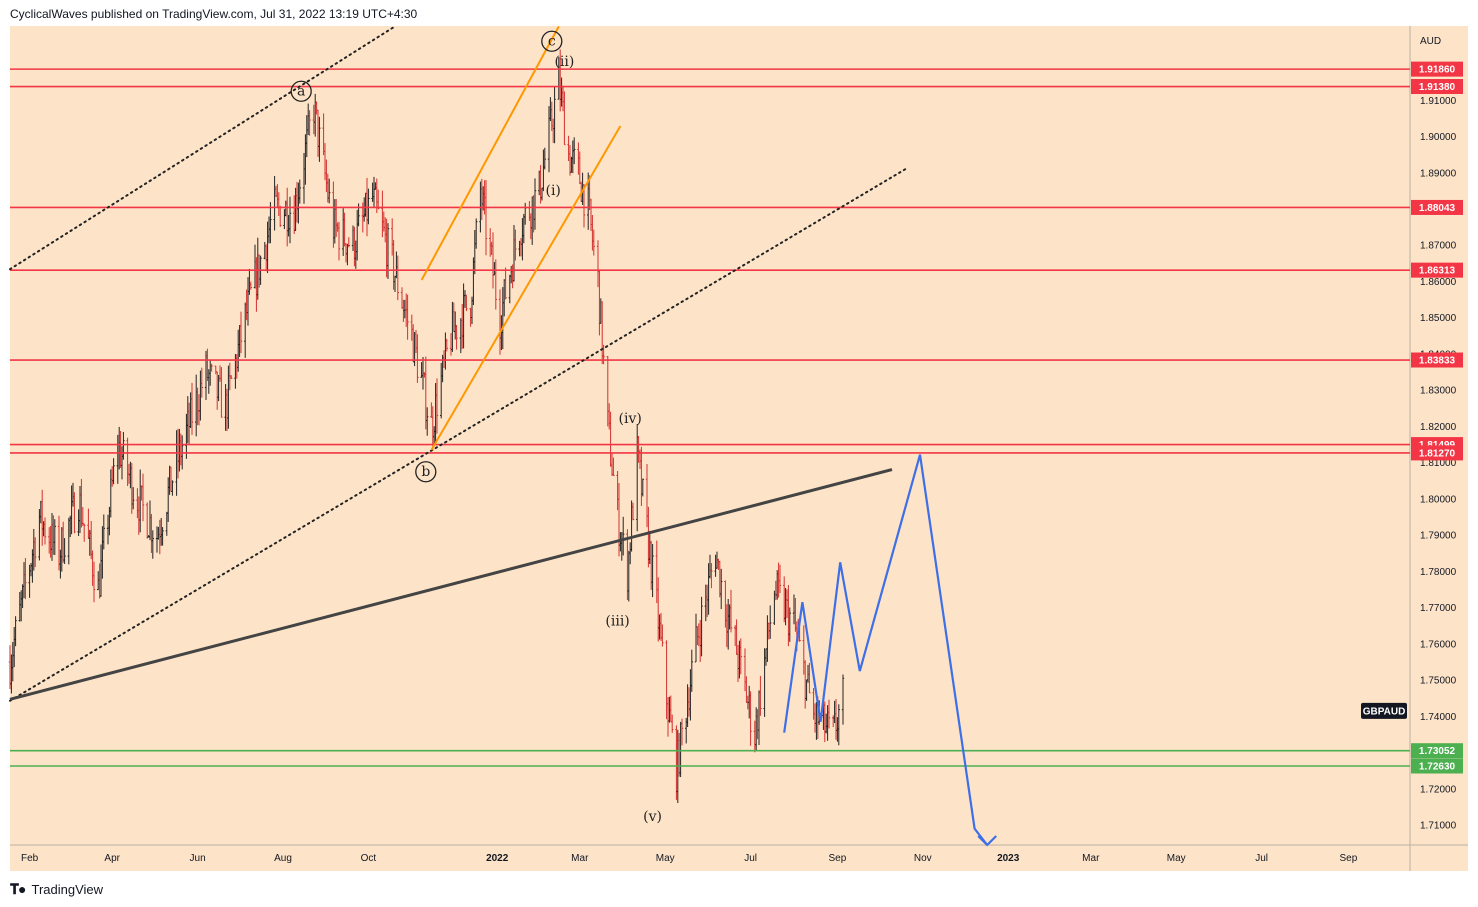 The image size is (1478, 907). Describe the element at coordinates (1438, 536) in the screenshot. I see `price-tick-label: 1.79000` at that location.